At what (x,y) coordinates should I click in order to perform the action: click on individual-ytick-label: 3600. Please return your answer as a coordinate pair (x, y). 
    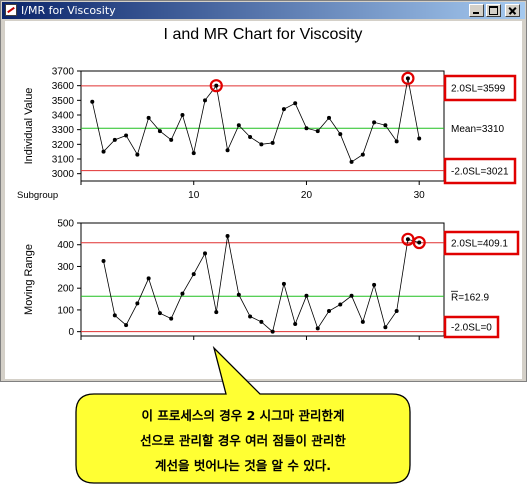
    Looking at the image, I should click on (63, 86).